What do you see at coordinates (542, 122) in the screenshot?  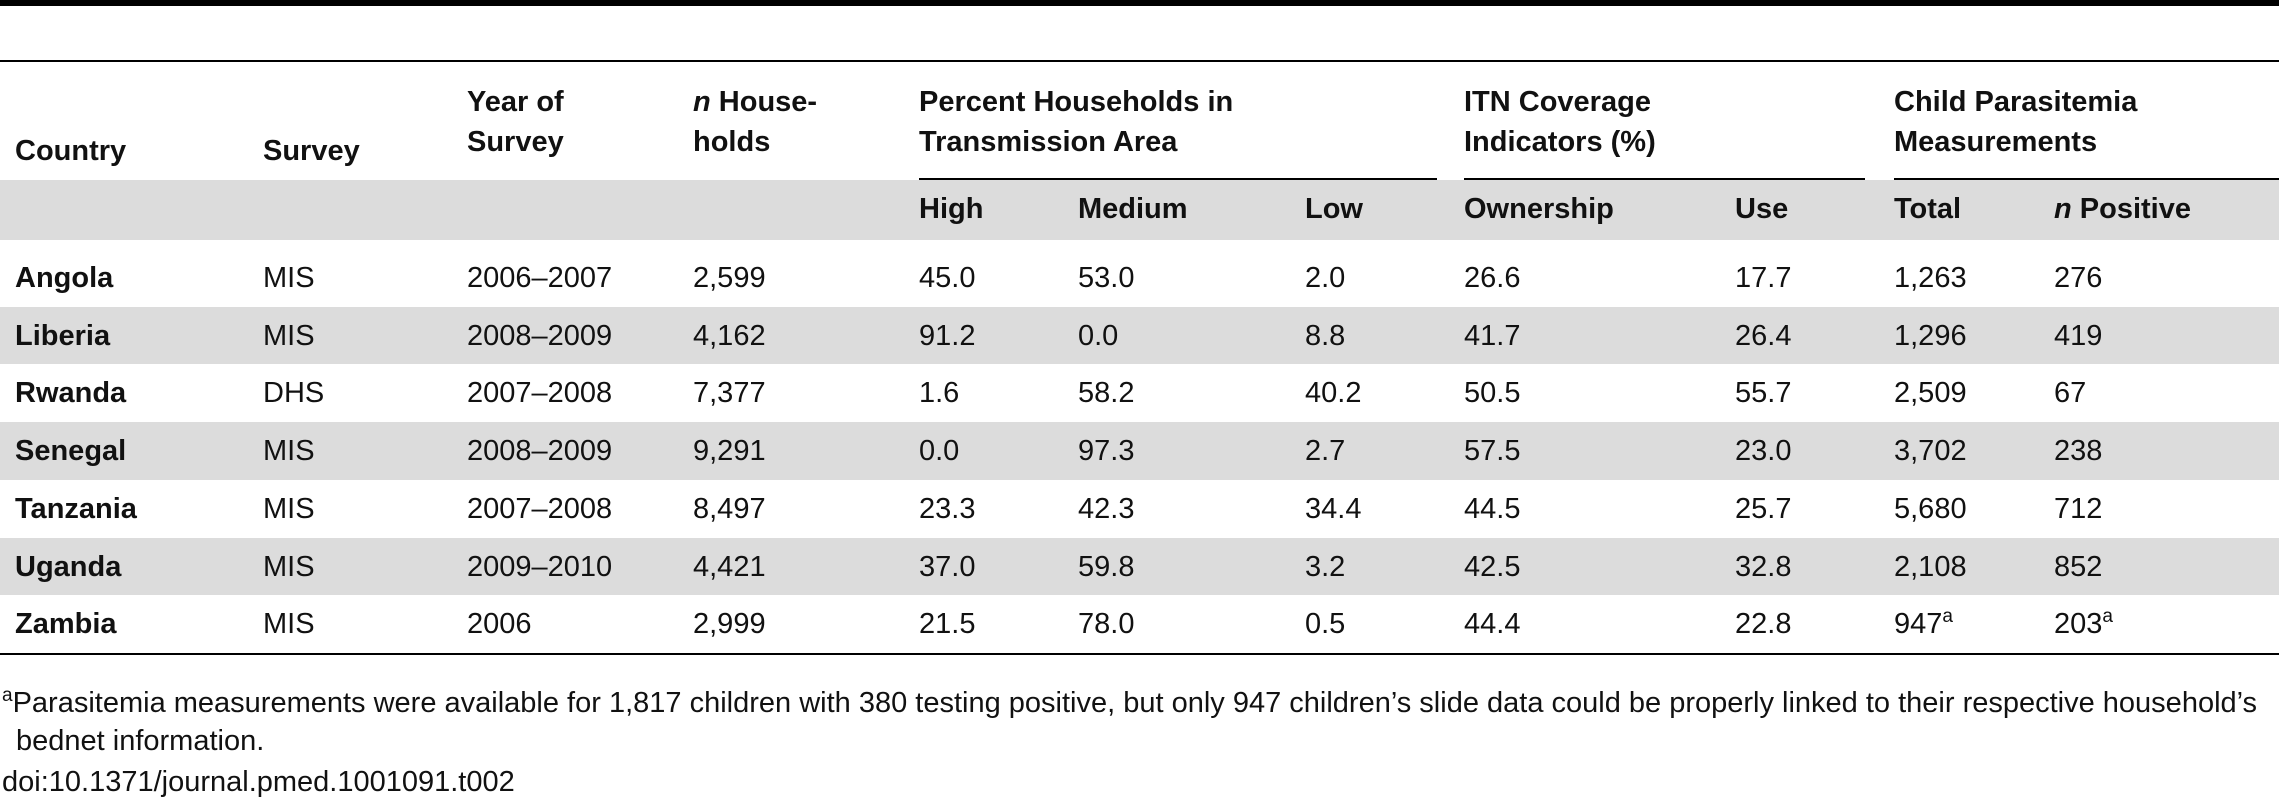 I see `column-header: Year of Survey` at bounding box center [542, 122].